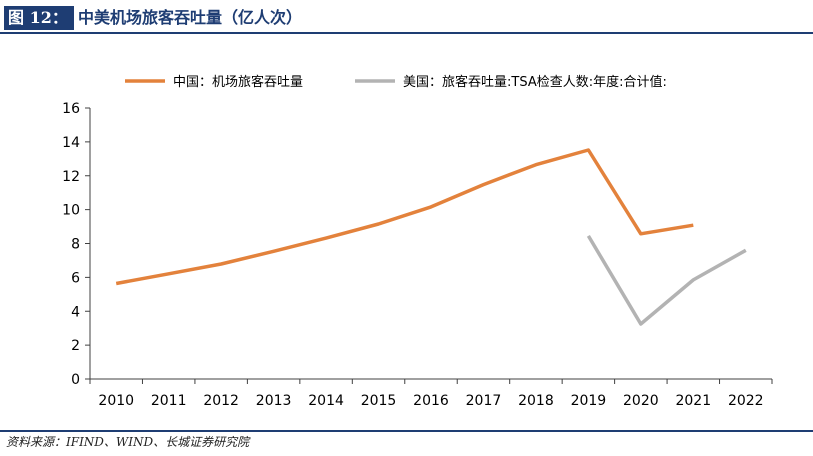  Describe the element at coordinates (75, 312) in the screenshot. I see `y-tick-label: 4` at that location.